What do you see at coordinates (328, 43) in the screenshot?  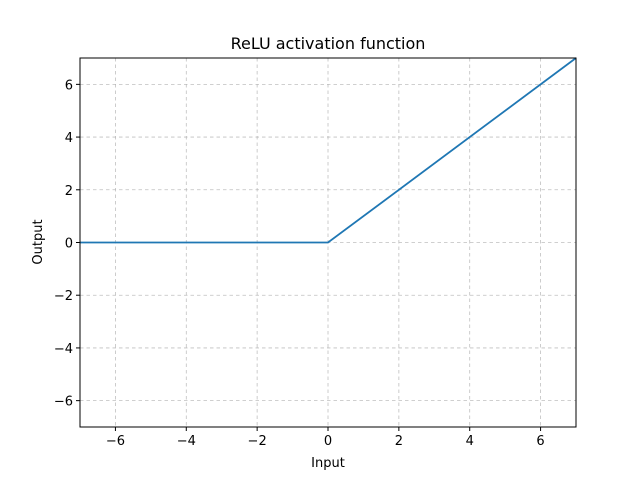 I see `chart-title: ReLU activation function` at bounding box center [328, 43].